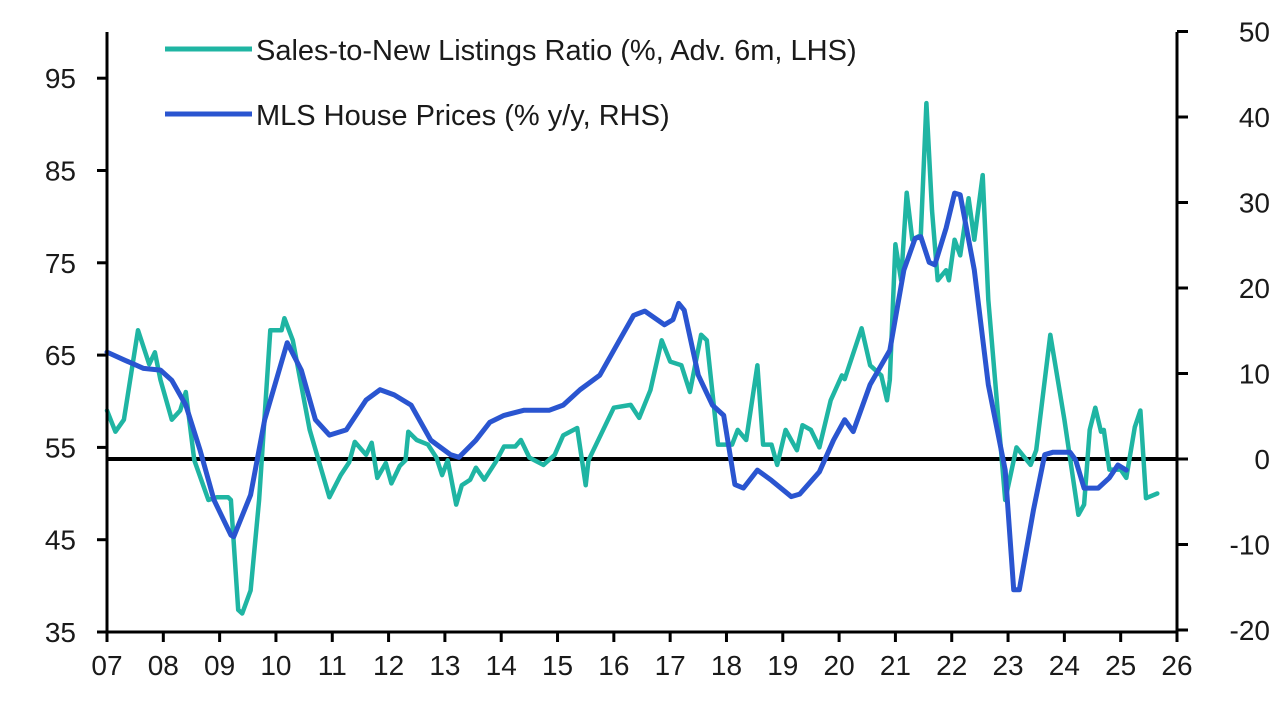  Describe the element at coordinates (1250, 630) in the screenshot. I see `right-tick-label: -20` at that location.